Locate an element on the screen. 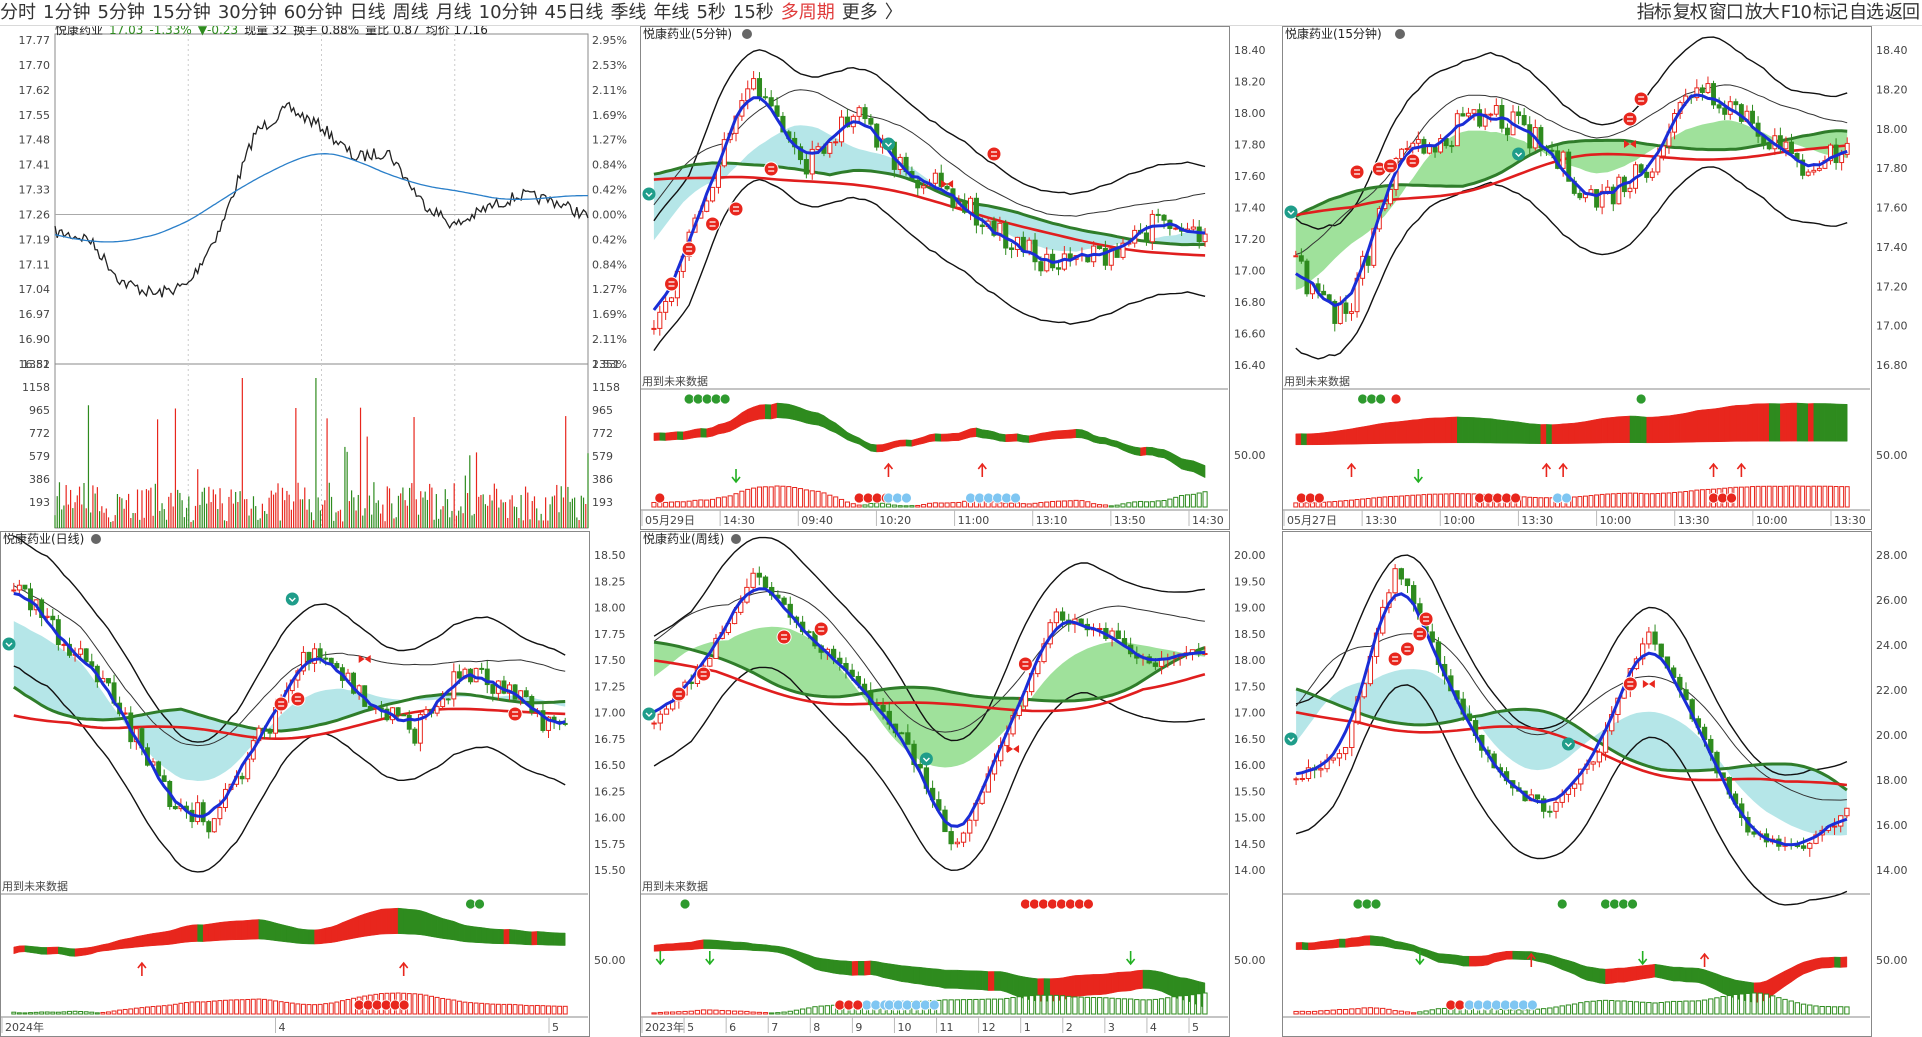  period-tab-4: 30分钟 is located at coordinates (247, 12).